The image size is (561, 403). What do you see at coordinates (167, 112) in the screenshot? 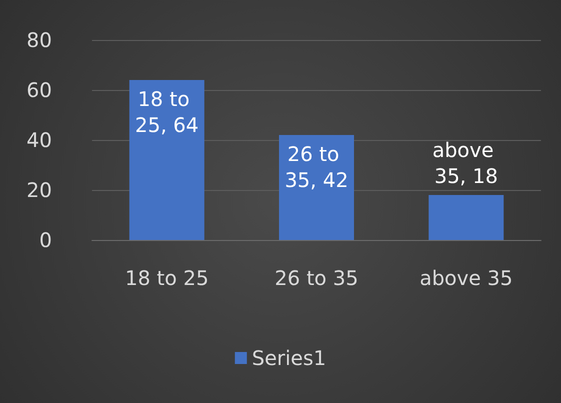
I see `data-label: 18 to 25, 64` at bounding box center [167, 112].